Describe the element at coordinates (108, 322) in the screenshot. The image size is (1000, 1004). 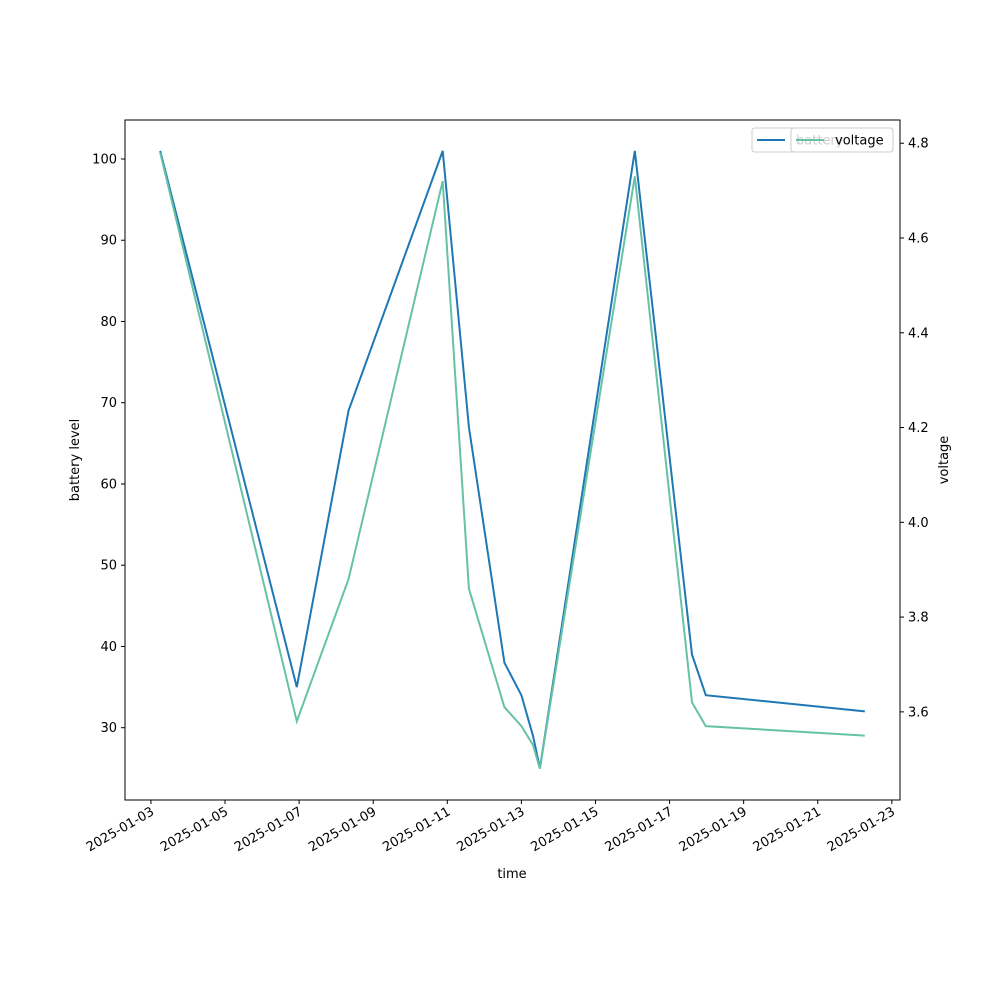
I see `y-tick-label: 80` at that location.